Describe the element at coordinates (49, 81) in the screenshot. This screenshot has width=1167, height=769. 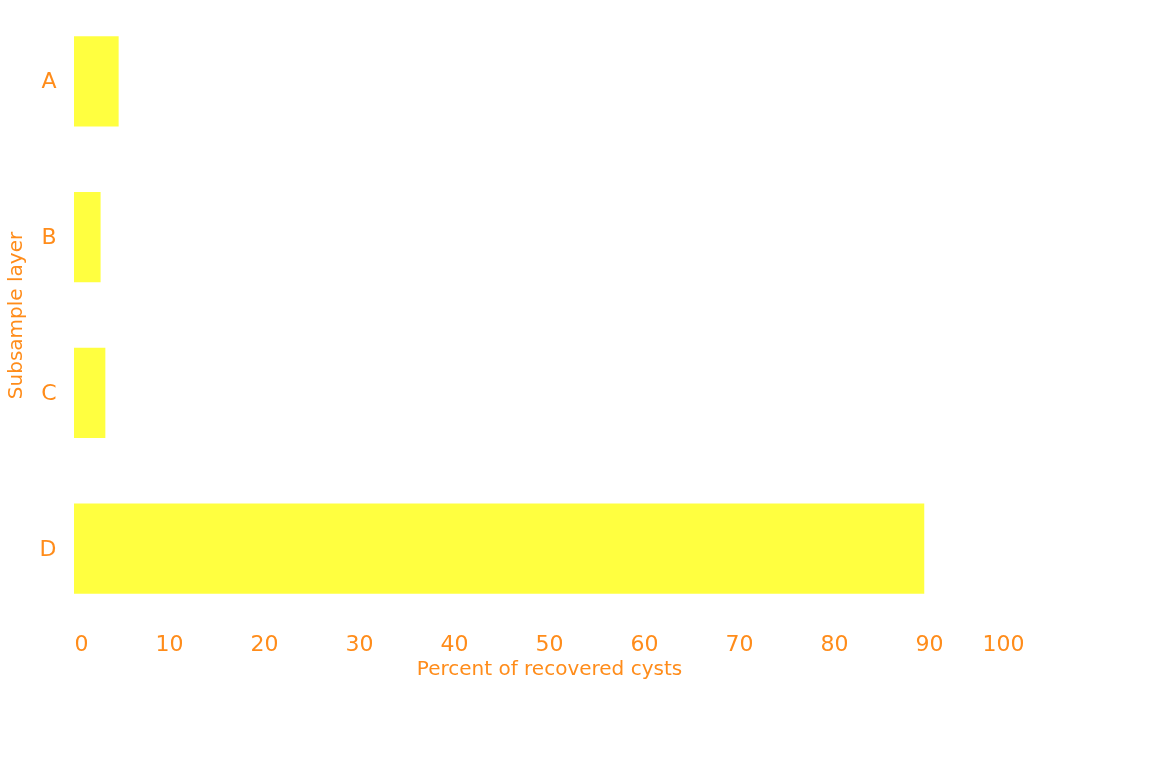
I see `y-tick-label: A` at that location.